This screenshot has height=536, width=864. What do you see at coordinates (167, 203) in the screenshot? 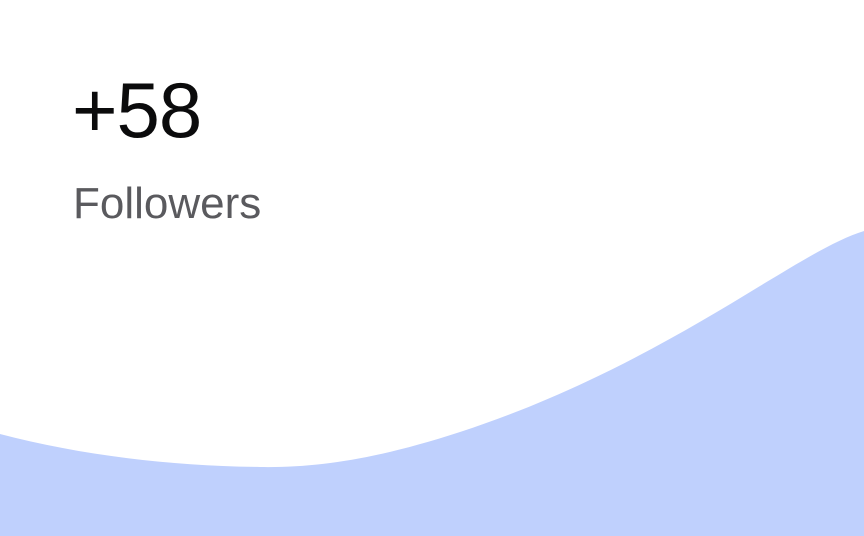
I see `metric-label: Followers` at bounding box center [167, 203].